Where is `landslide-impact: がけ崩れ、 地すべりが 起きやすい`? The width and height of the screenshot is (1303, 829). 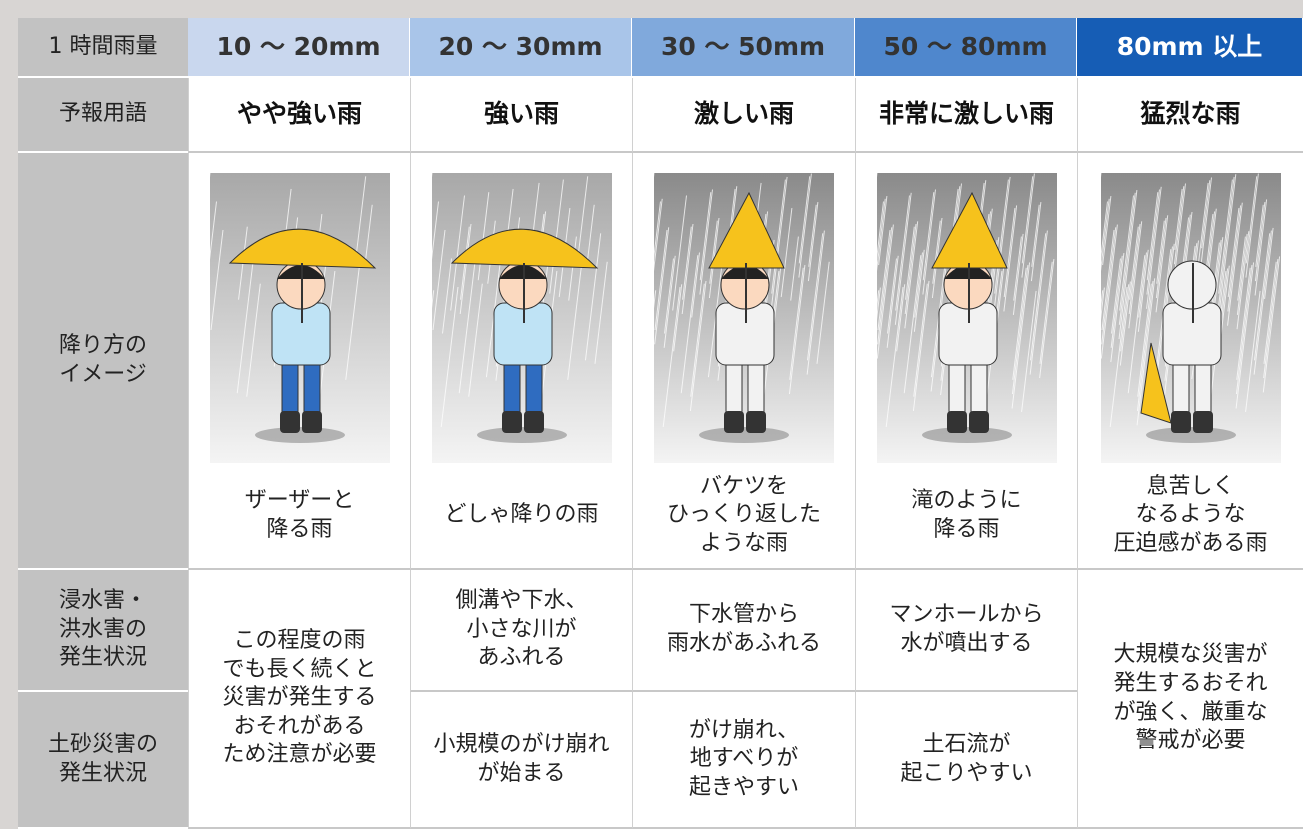
landslide-impact: がけ崩れ、 地すべりが 起きやすい is located at coordinates (743, 760).